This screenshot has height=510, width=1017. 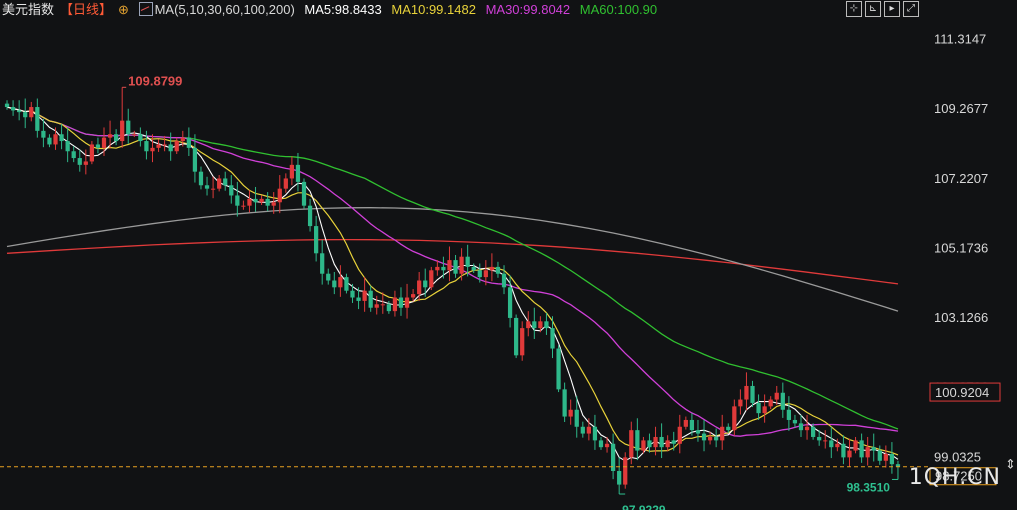 What do you see at coordinates (873, 9) in the screenshot?
I see `draw-icon: ⊾` at bounding box center [873, 9].